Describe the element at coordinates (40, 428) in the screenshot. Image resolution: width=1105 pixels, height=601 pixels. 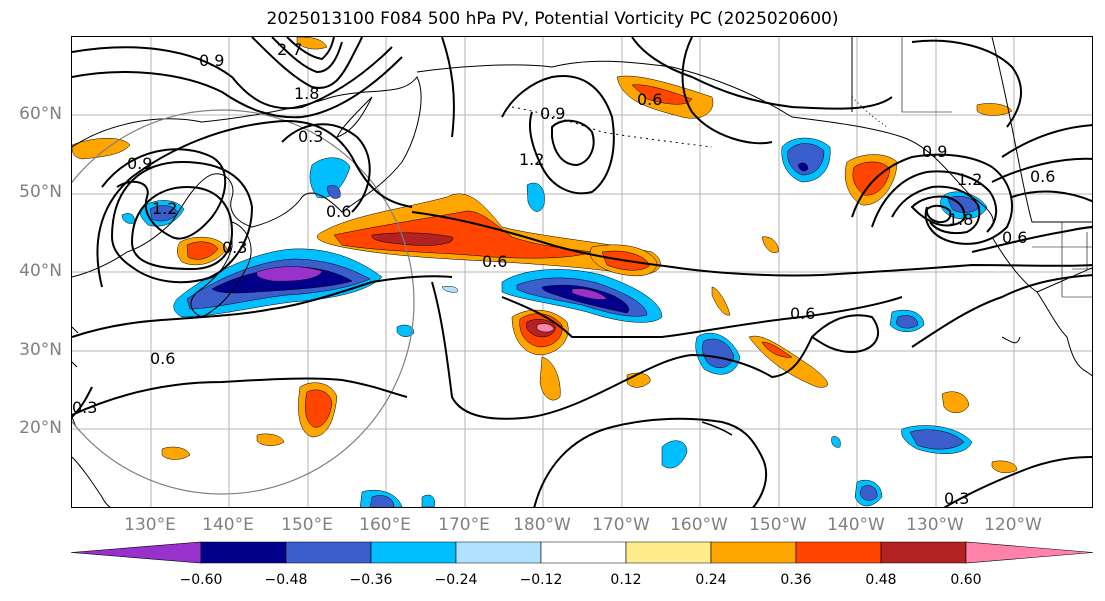
I see `lat-label: 20°N` at that location.